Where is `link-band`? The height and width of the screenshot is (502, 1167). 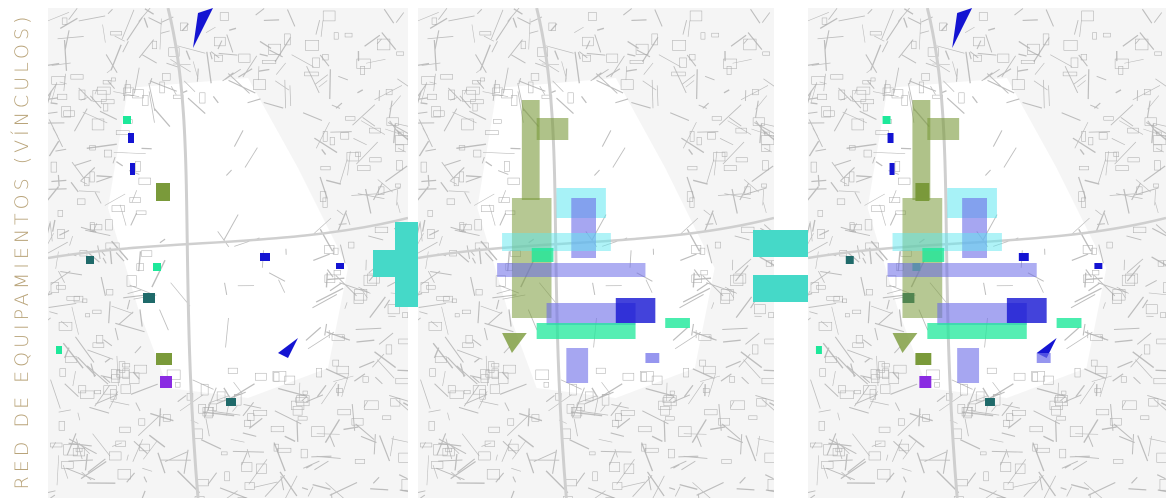 link-band is located at coordinates (591, 314).